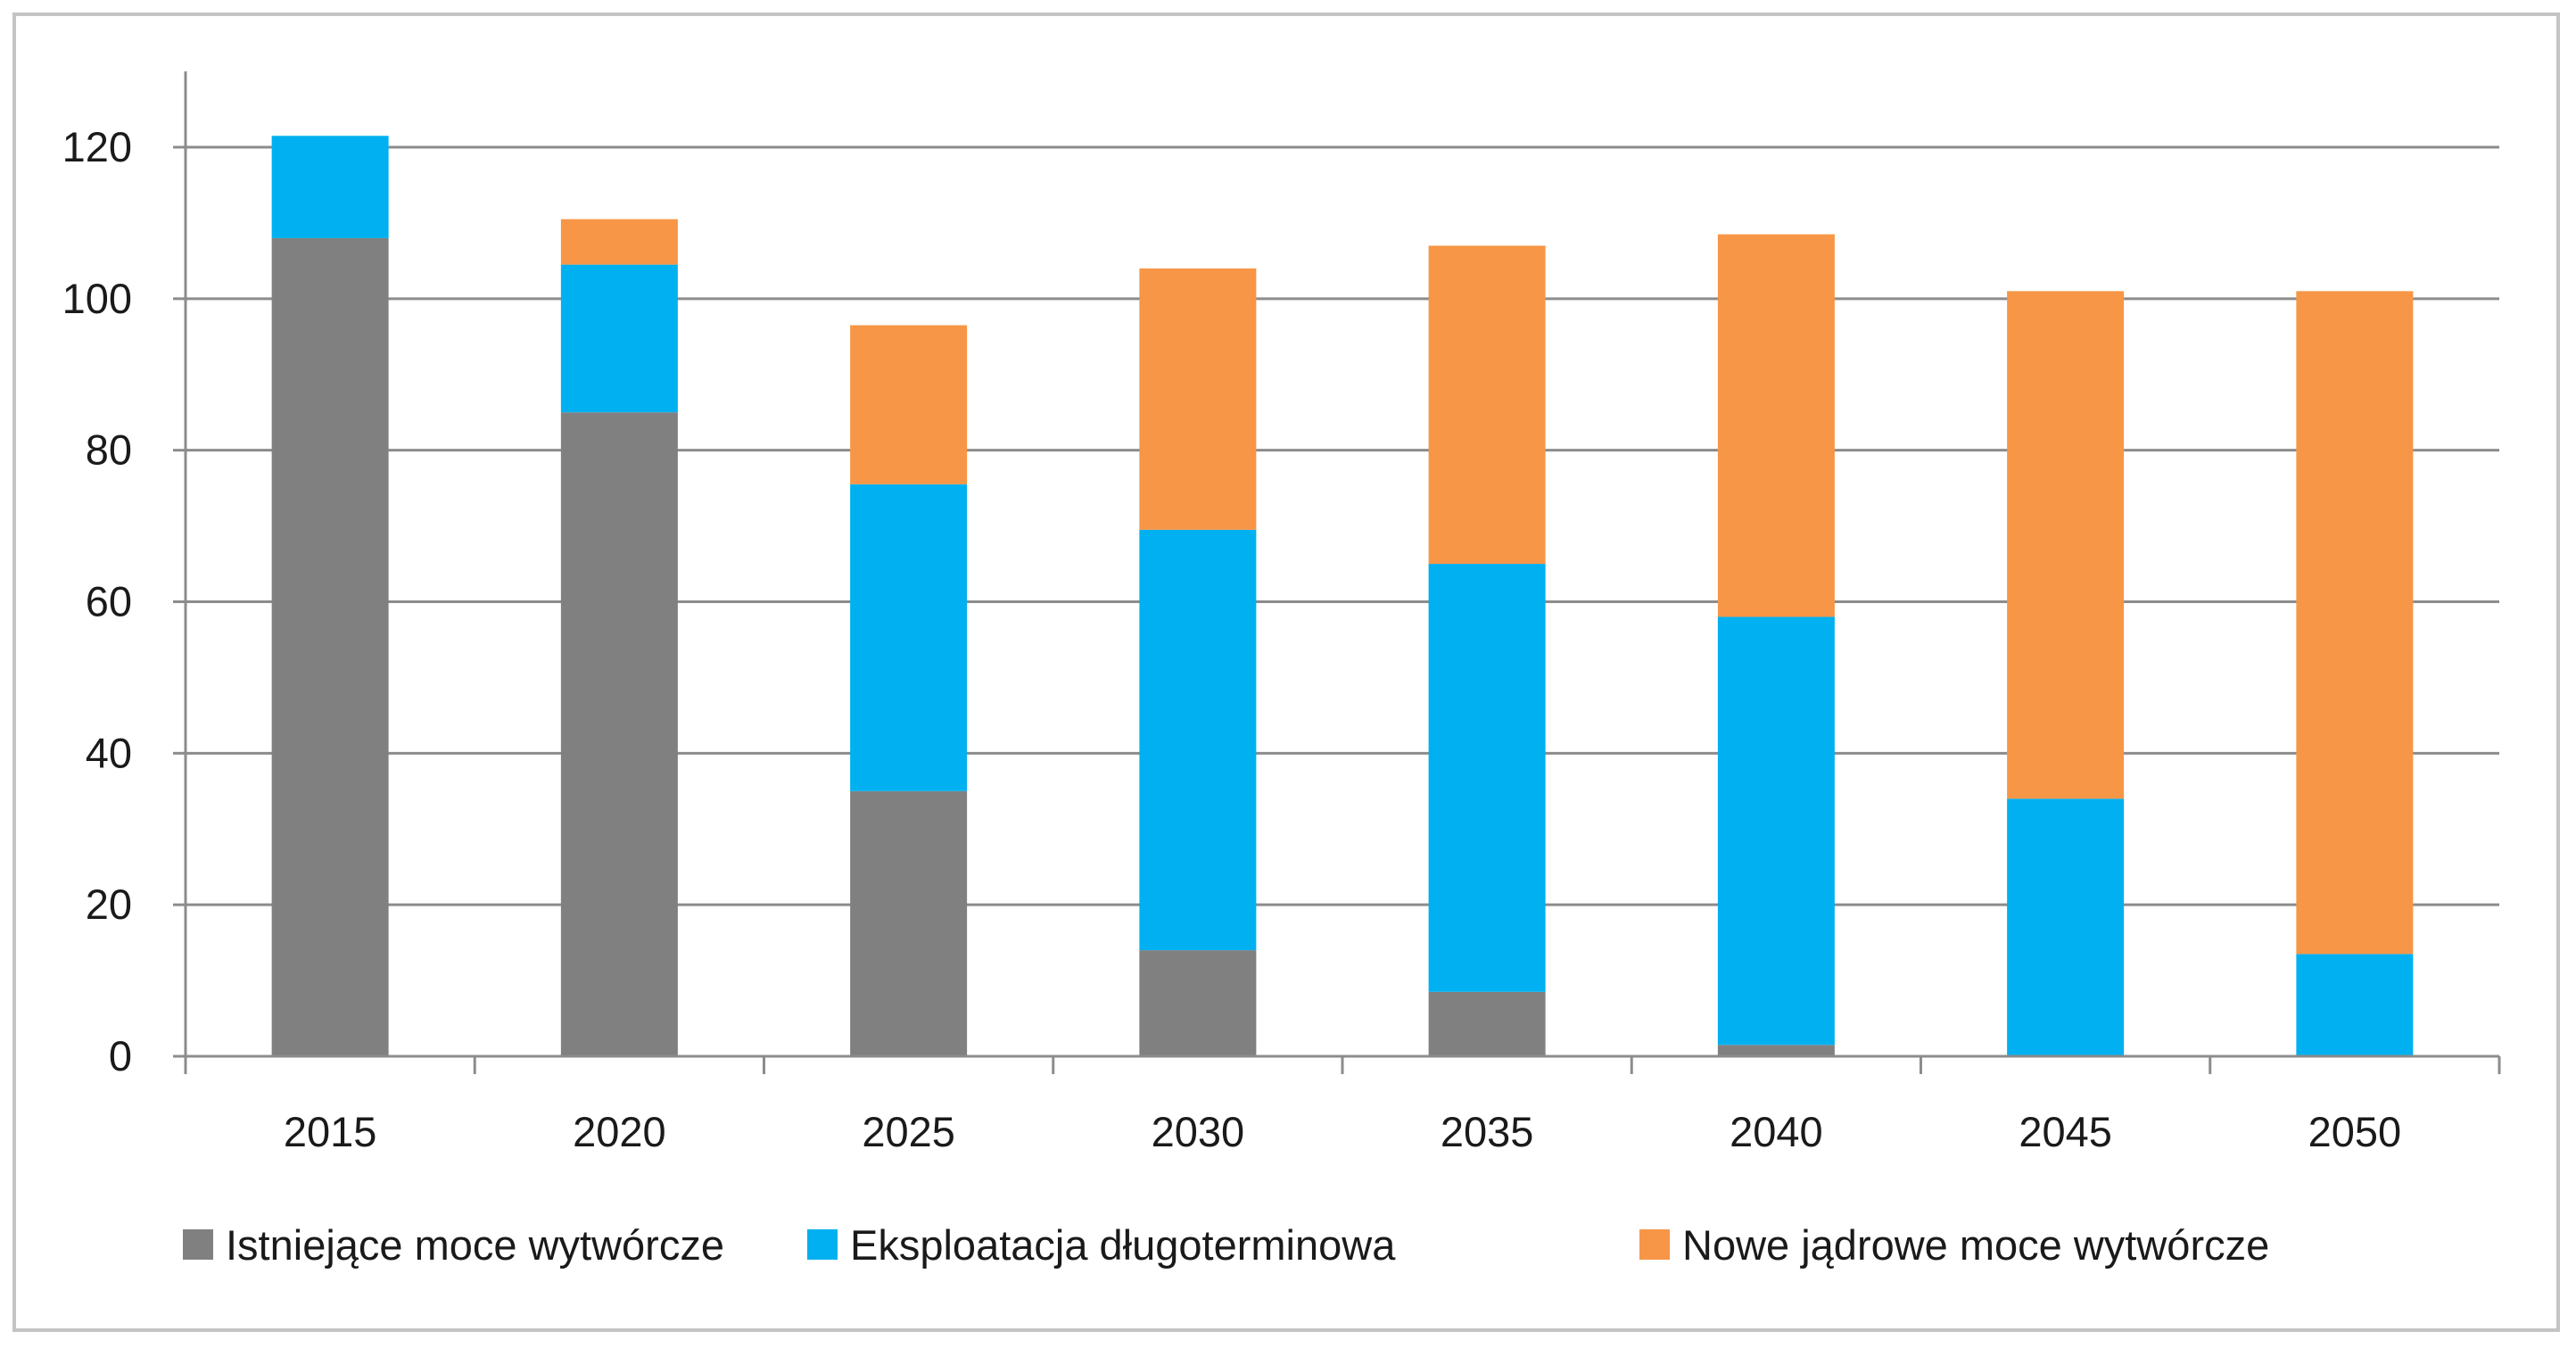 The height and width of the screenshot is (1348, 2576). Describe the element at coordinates (97, 146) in the screenshot. I see `y-tick-label-120: 120` at that location.